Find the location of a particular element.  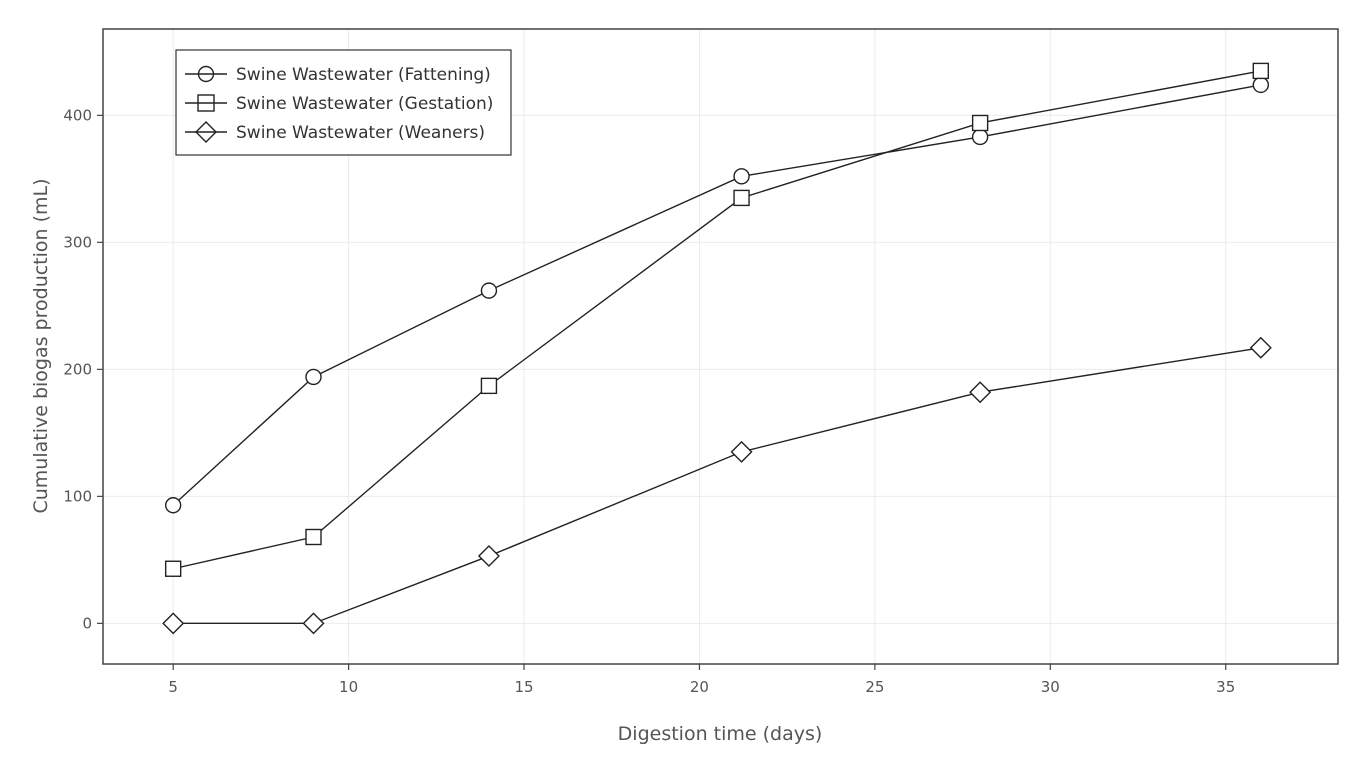

legend-label-weaners: Swine Wastewater (Weaners) is located at coordinates (360, 133).